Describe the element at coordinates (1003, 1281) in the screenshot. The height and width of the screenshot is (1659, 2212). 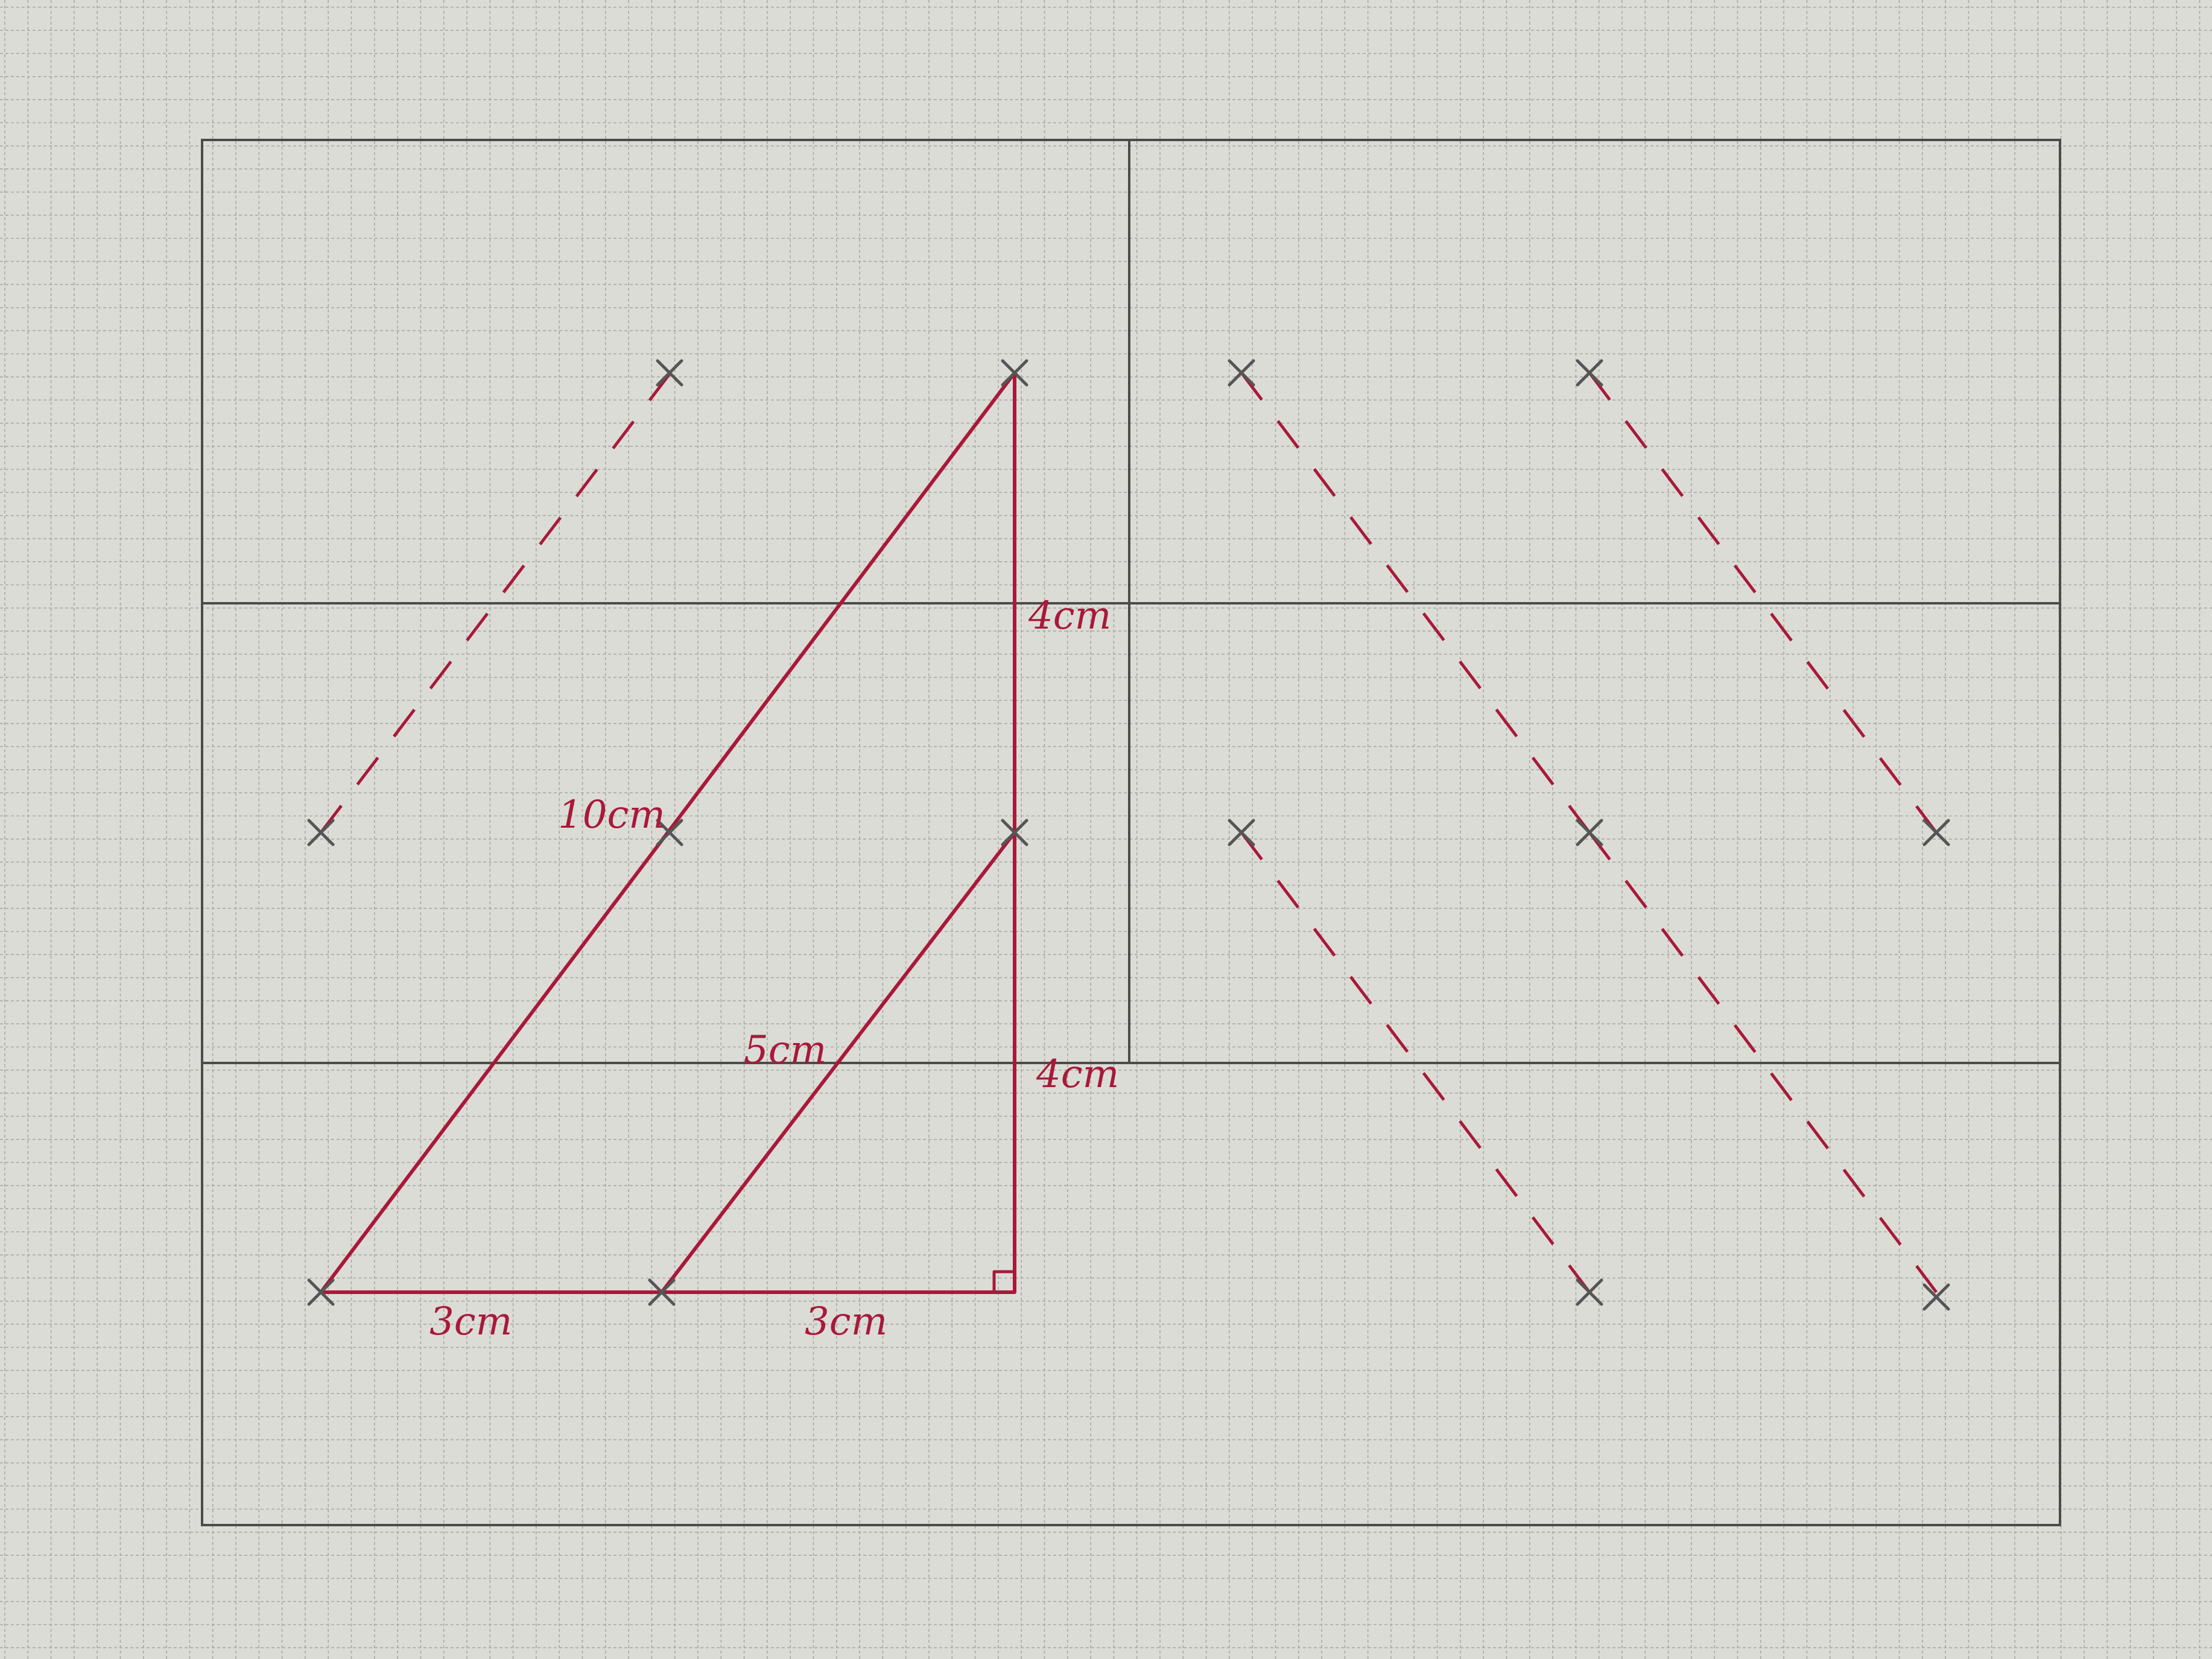
I see `right-angle-marker` at that location.